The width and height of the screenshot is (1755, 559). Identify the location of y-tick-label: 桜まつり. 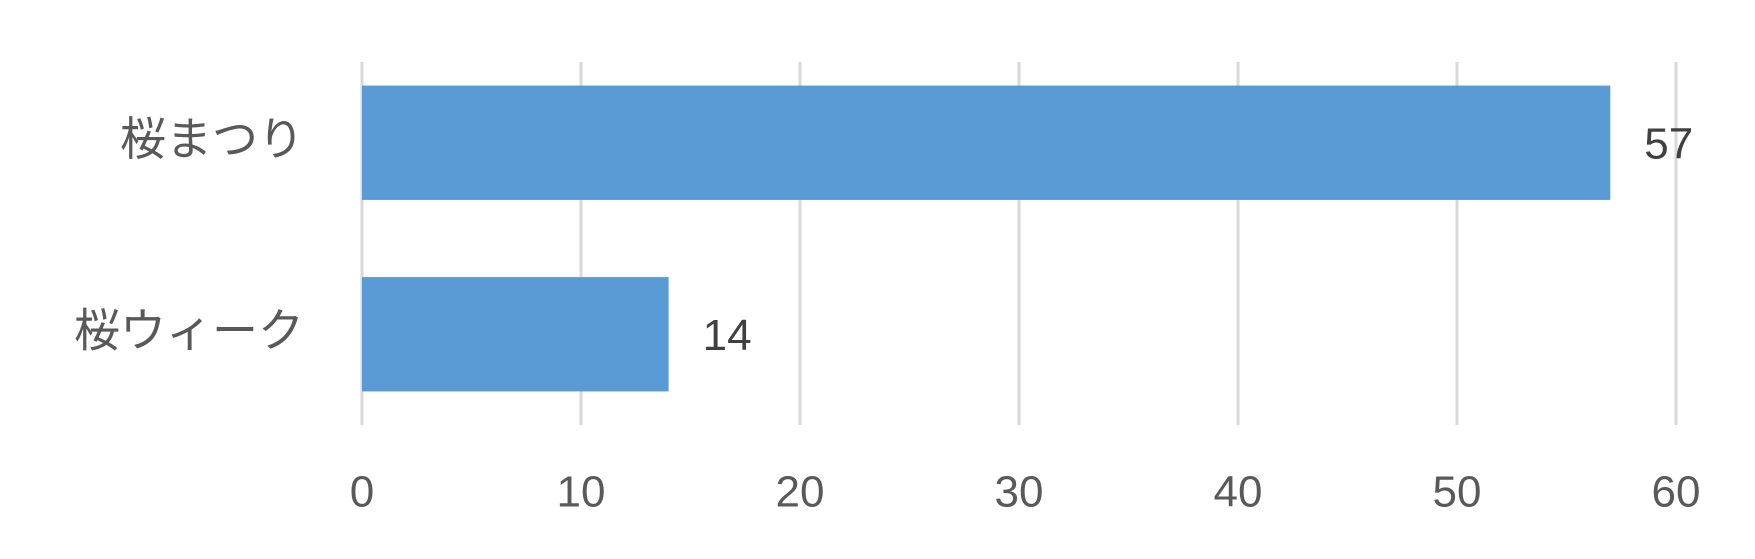
(212, 139).